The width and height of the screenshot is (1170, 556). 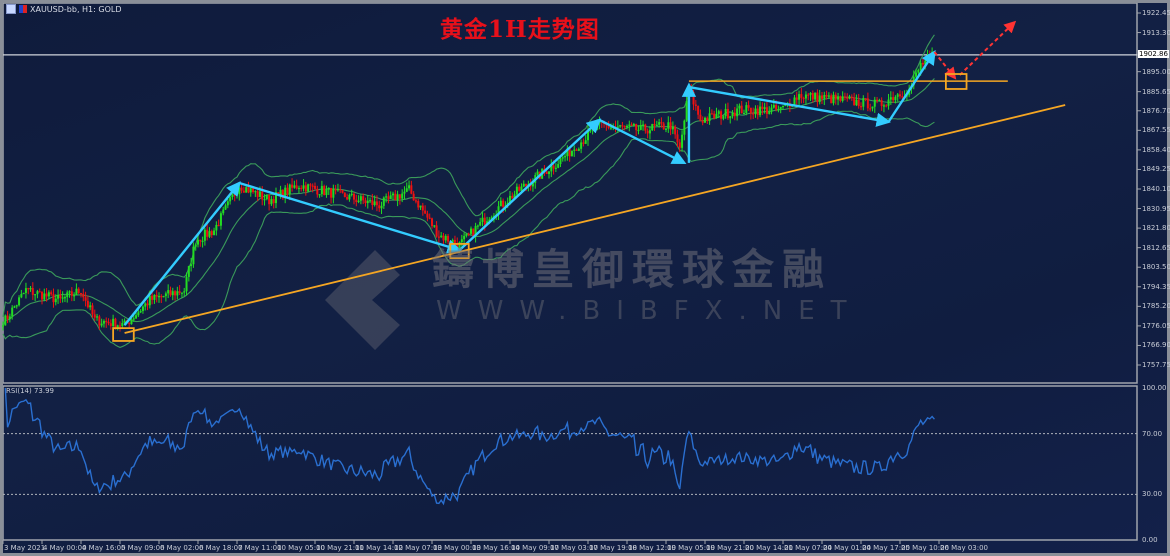 What do you see at coordinates (340, 548) in the screenshot?
I see `x-tick-label: 10 May 21:00` at bounding box center [340, 548].